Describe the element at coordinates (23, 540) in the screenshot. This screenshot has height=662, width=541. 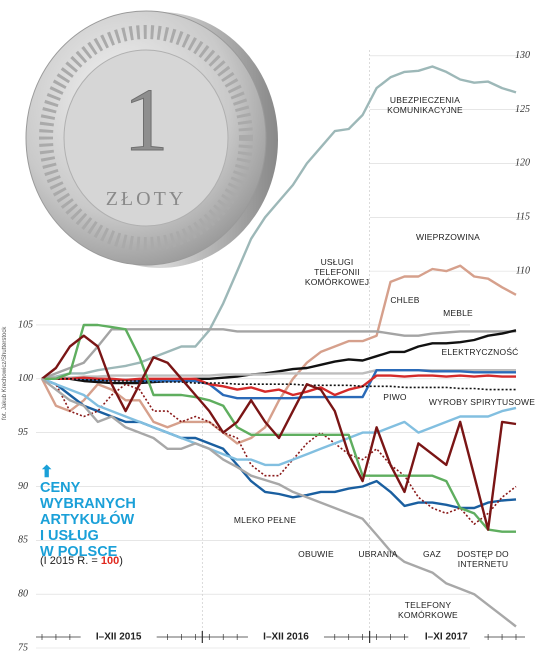
I see `y-tick-label: 85` at that location.